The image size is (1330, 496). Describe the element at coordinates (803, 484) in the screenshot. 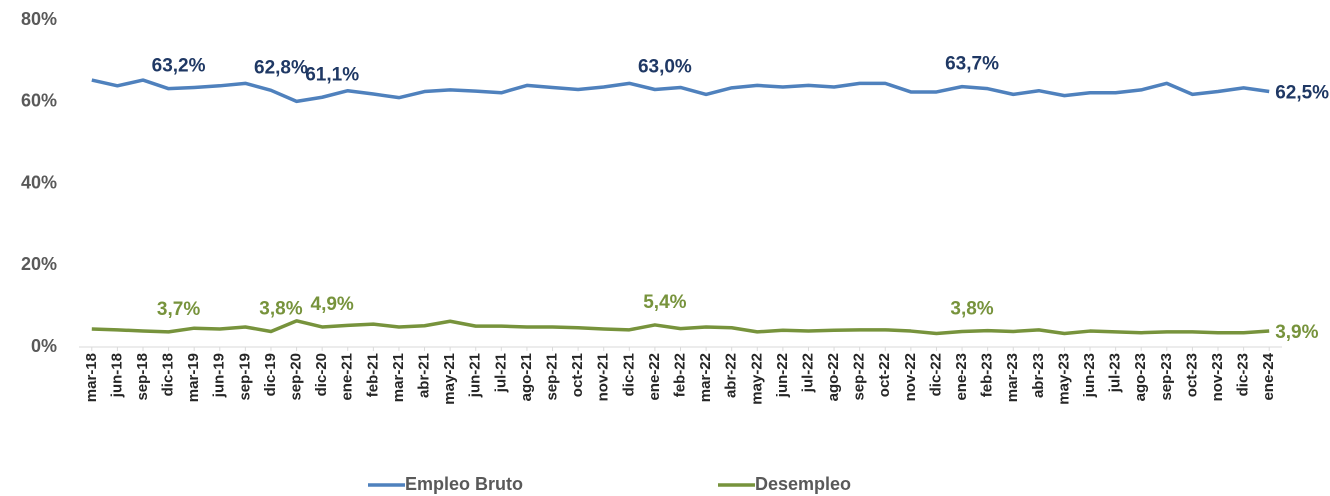

I see `legend-label: Desempleo` at that location.